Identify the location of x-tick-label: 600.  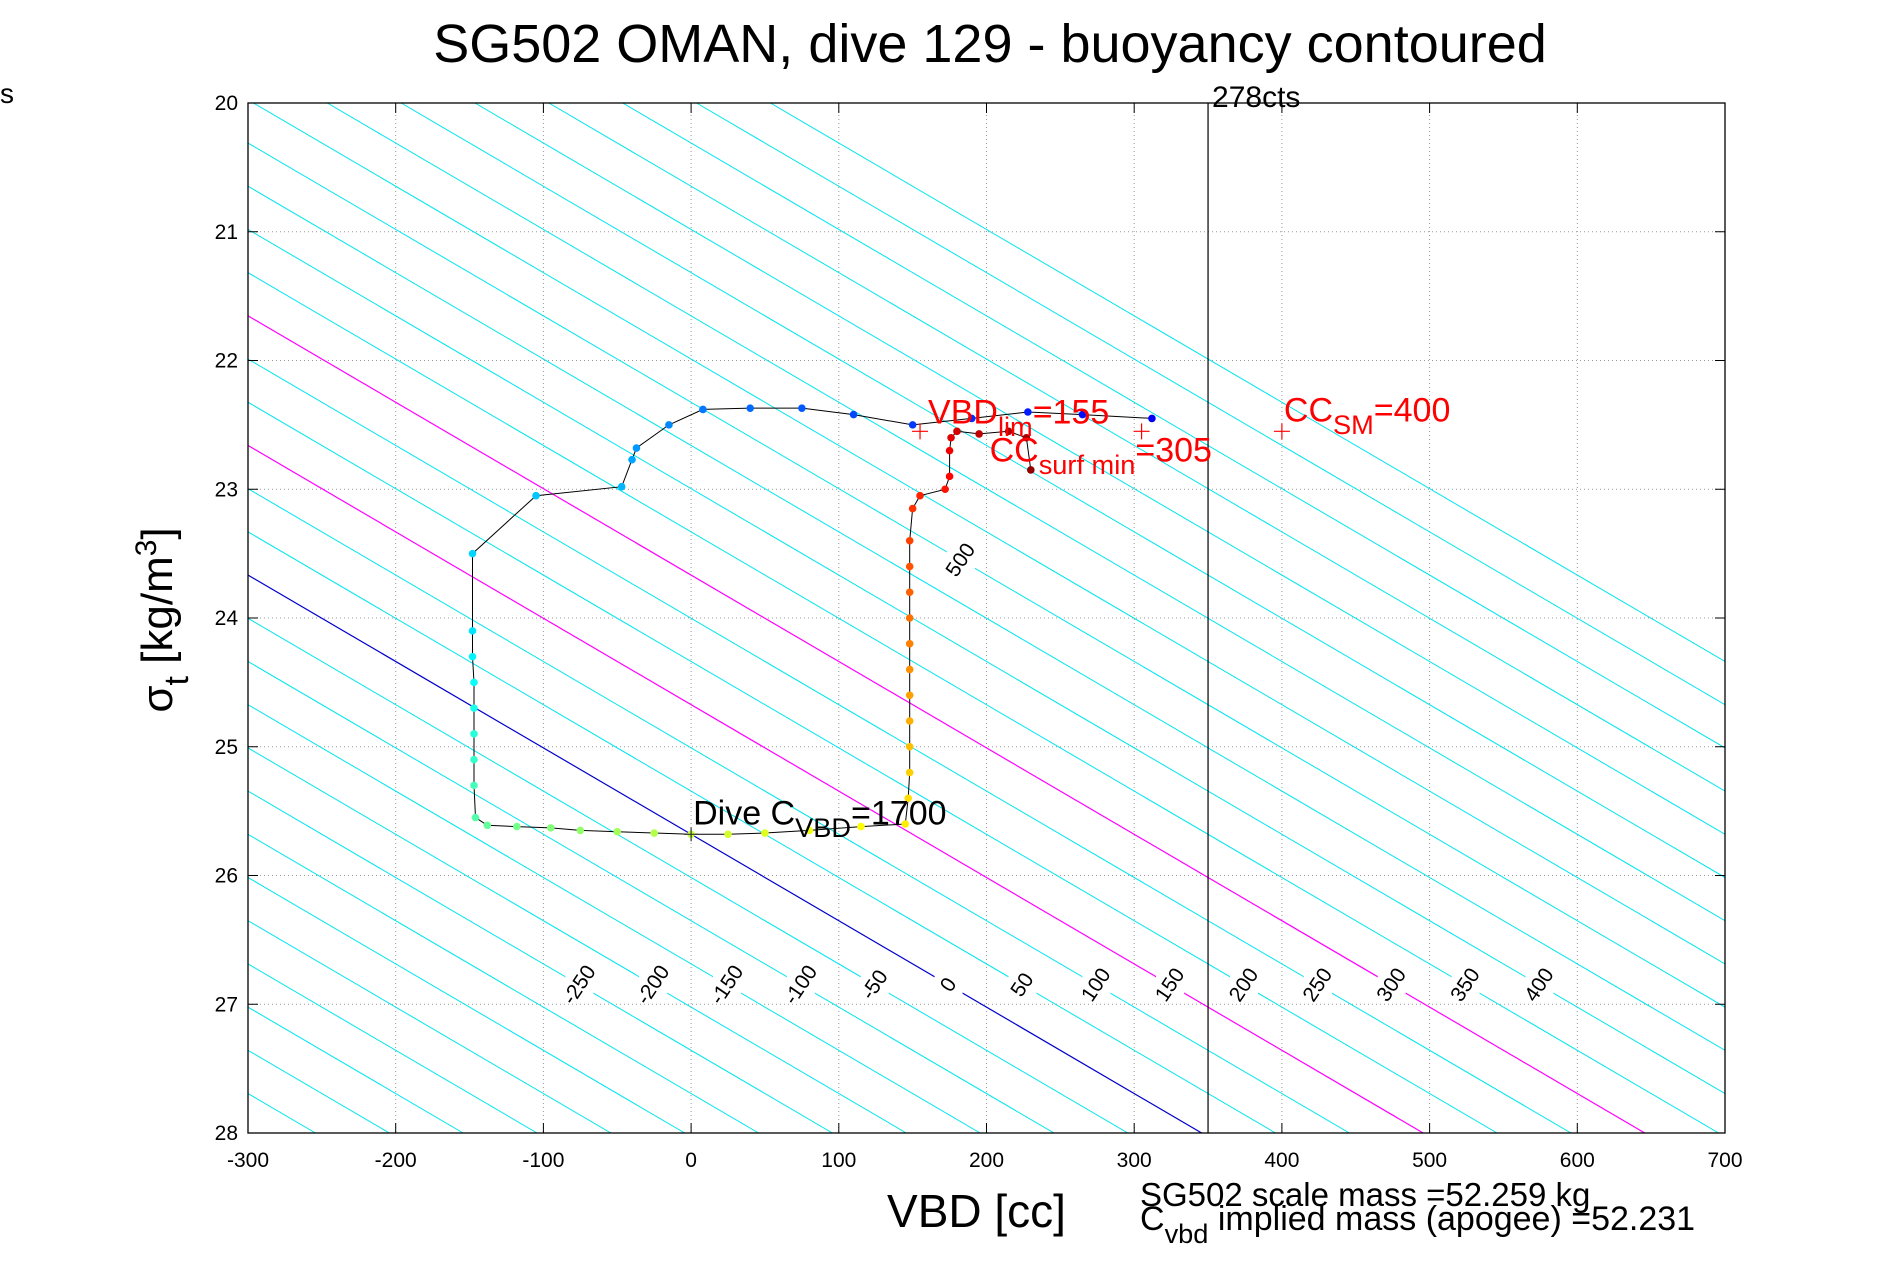
(1577, 1160).